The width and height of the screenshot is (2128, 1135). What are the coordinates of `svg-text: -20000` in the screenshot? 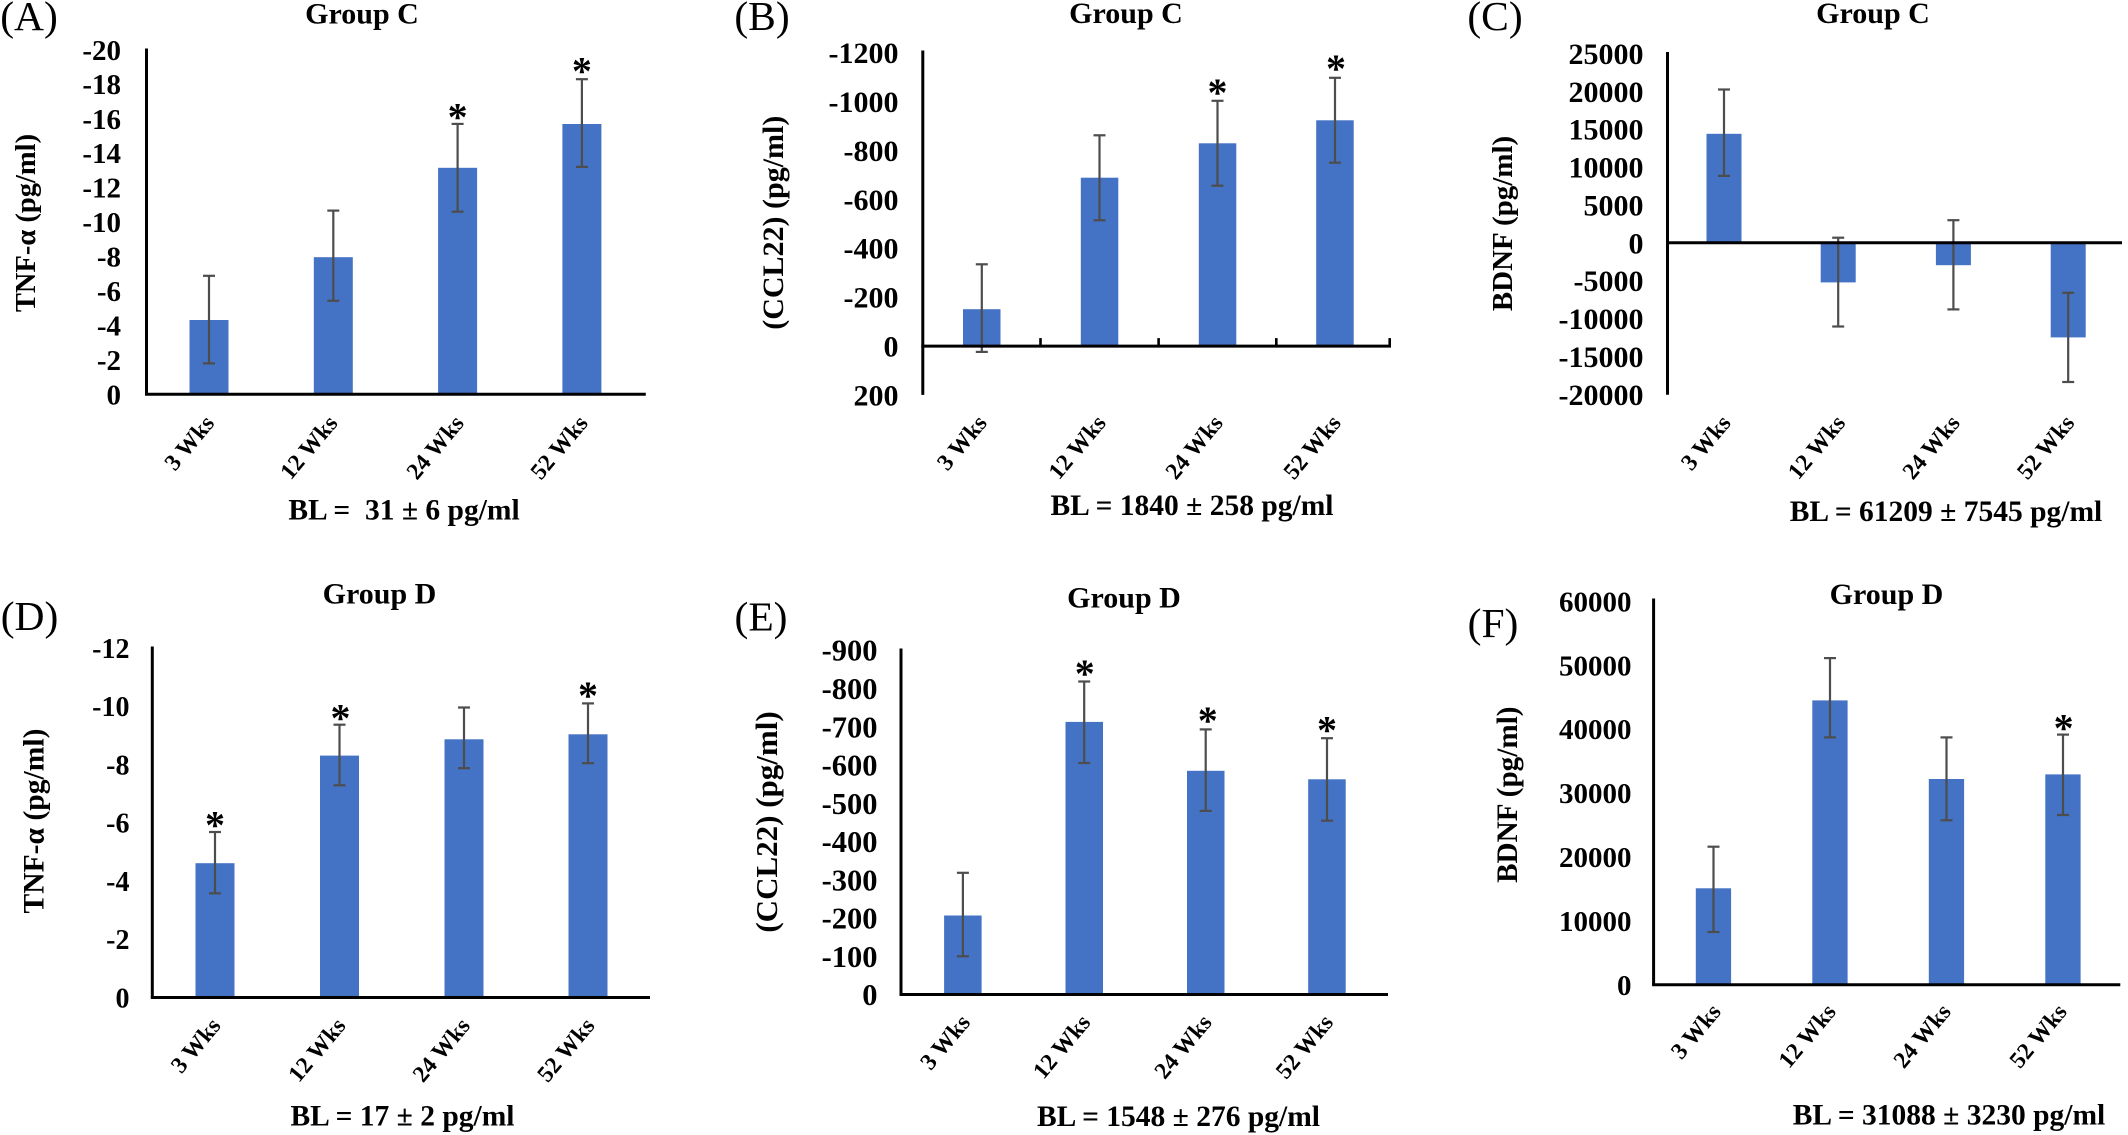 It's located at (1601, 395).